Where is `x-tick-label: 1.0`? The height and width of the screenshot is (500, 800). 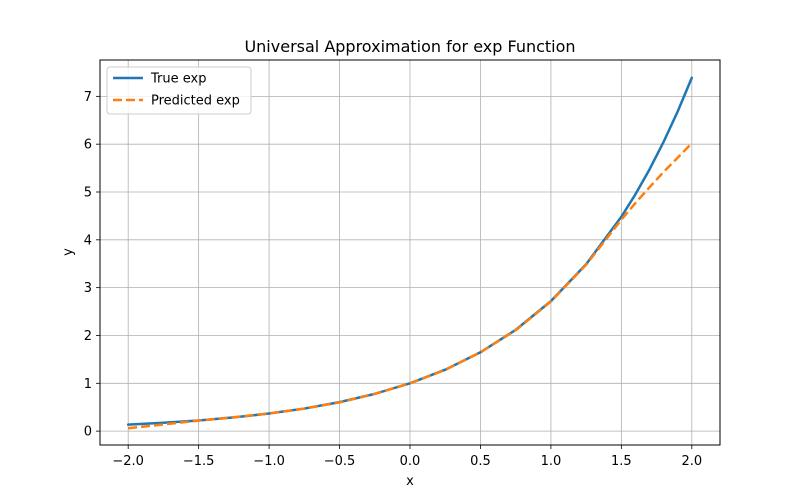 x-tick-label: 1.0 is located at coordinates (551, 461).